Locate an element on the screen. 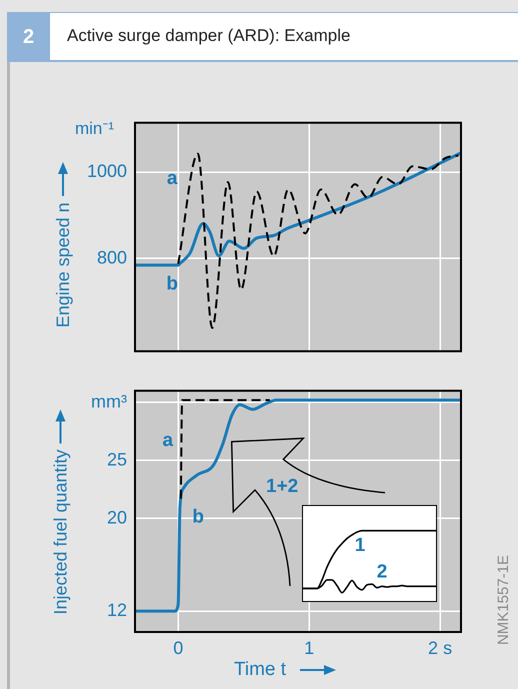 Image resolution: width=518 pixels, height=689 pixels. x-tick-label: 0 is located at coordinates (178, 648).